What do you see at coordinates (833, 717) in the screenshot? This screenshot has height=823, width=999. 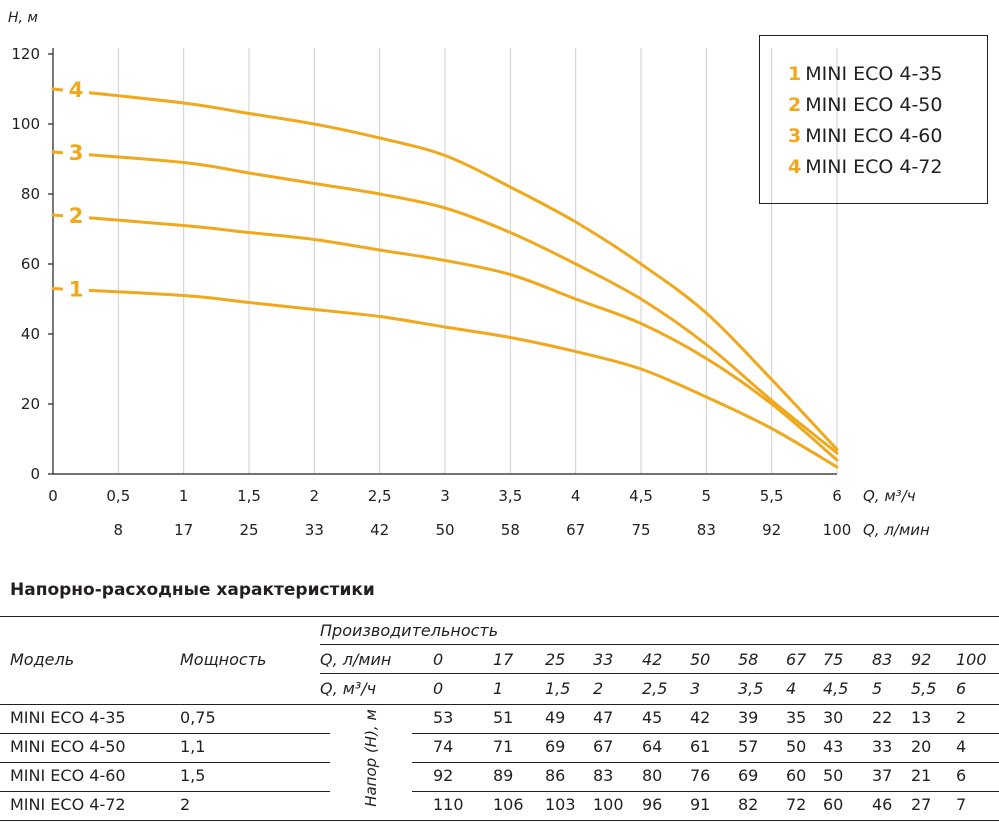 I see `table-head-value: 30` at bounding box center [833, 717].